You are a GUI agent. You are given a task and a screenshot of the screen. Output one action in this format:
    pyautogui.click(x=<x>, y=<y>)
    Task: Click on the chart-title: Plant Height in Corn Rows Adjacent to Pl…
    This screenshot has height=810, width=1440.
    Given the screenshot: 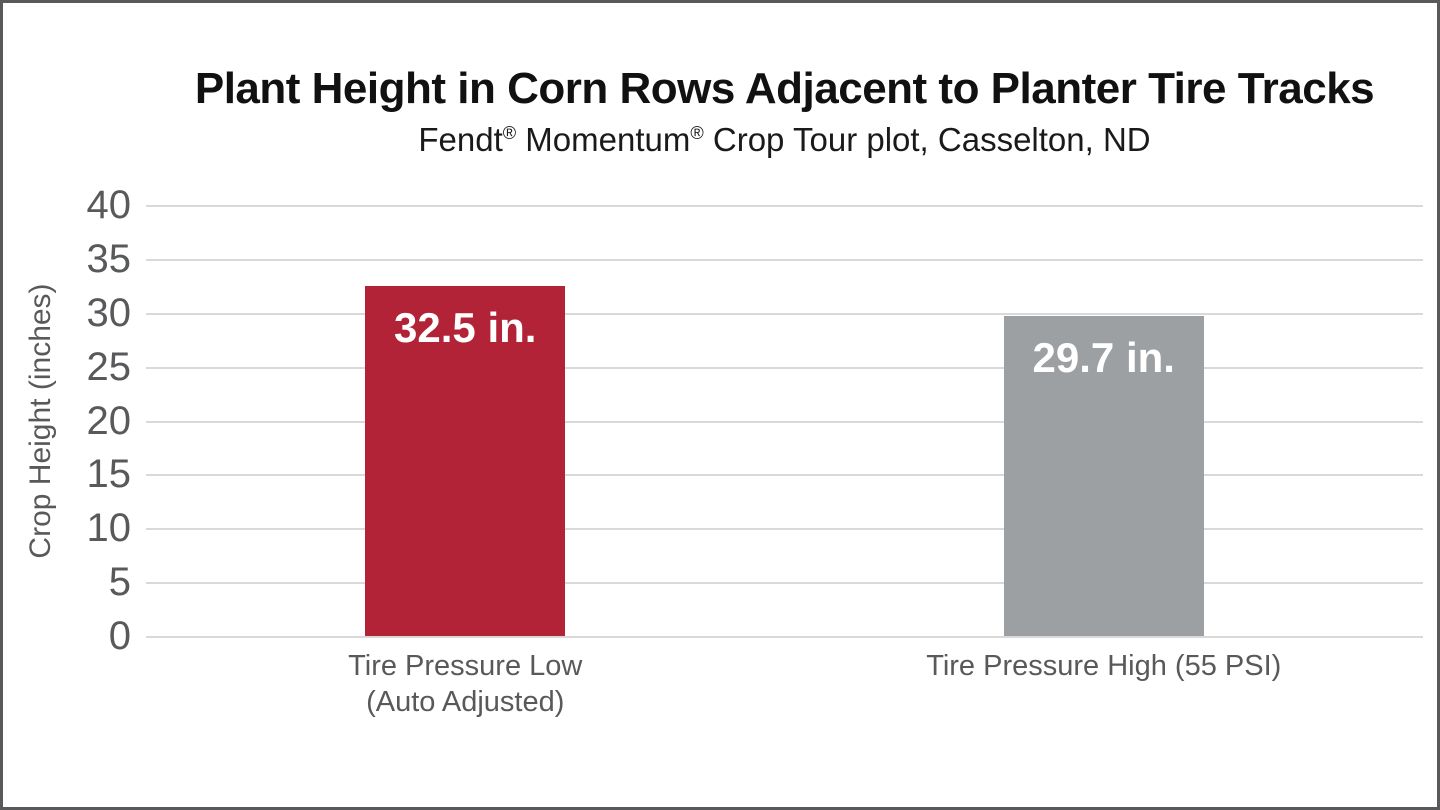 What is the action you would take?
    pyautogui.click(x=784, y=88)
    